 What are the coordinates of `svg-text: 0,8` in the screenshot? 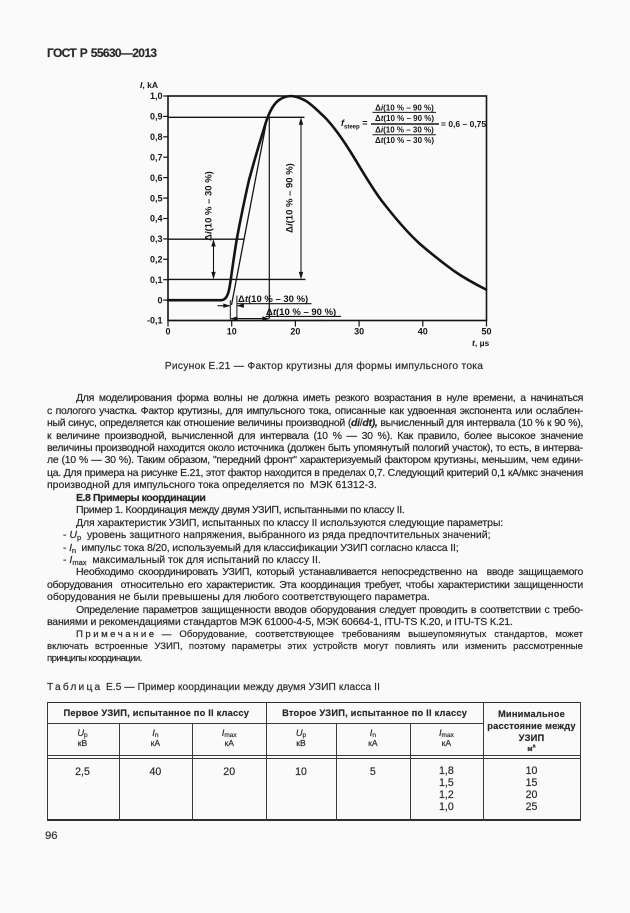 It's located at (156, 137).